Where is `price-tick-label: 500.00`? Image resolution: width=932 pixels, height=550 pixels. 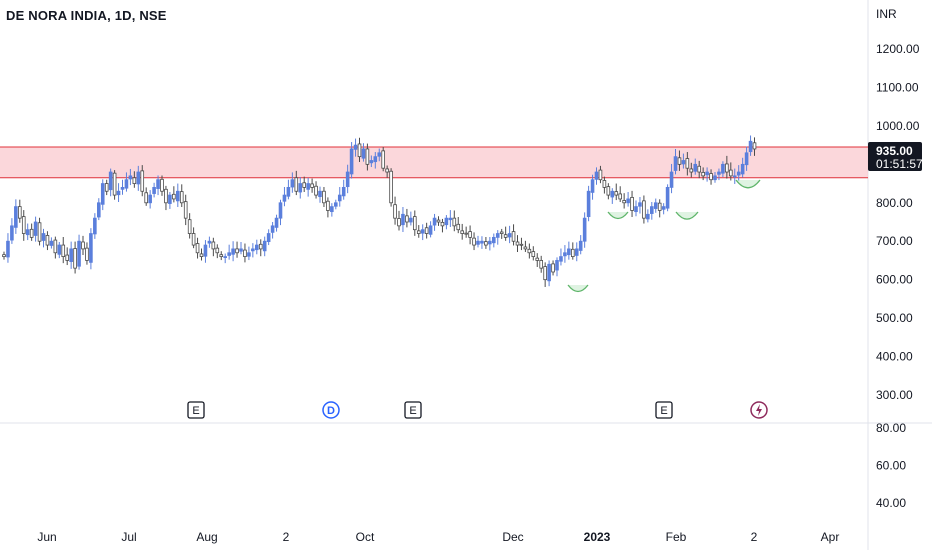 price-tick-label: 500.00 is located at coordinates (894, 318).